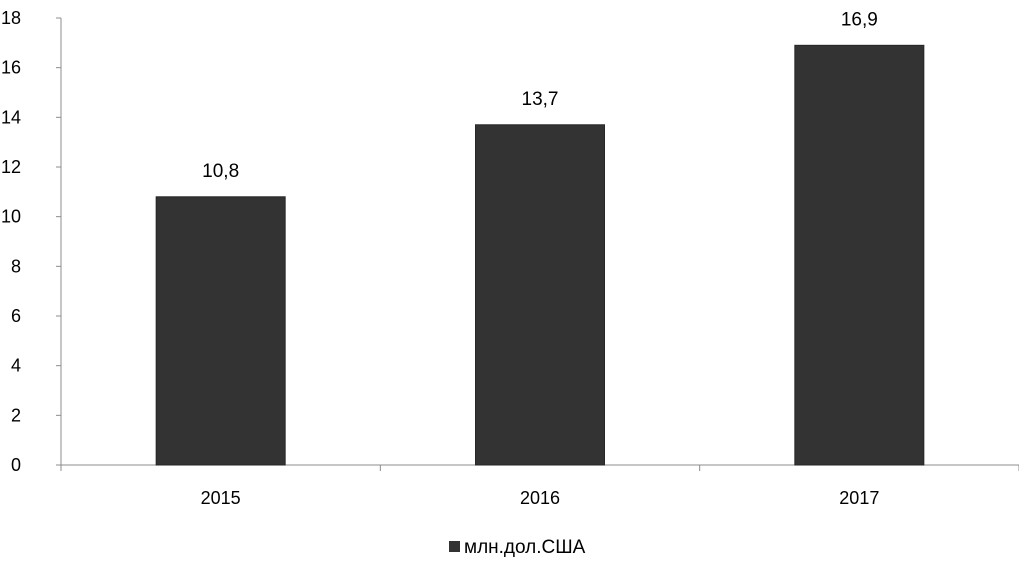 Image resolution: width=1019 pixels, height=565 pixels. Describe the element at coordinates (540, 99) in the screenshot. I see `data-label: 13,7` at that location.